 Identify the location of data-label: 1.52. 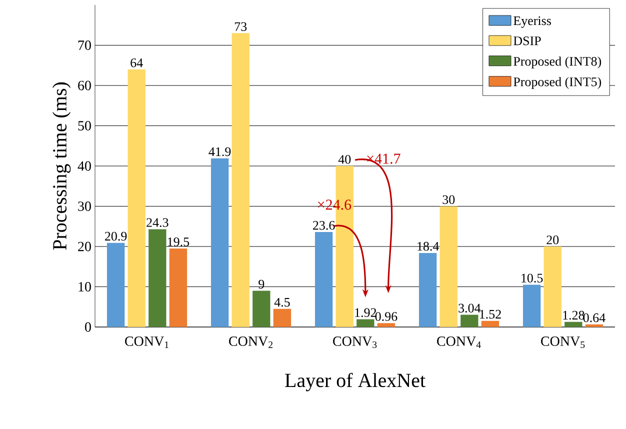
(490, 314).